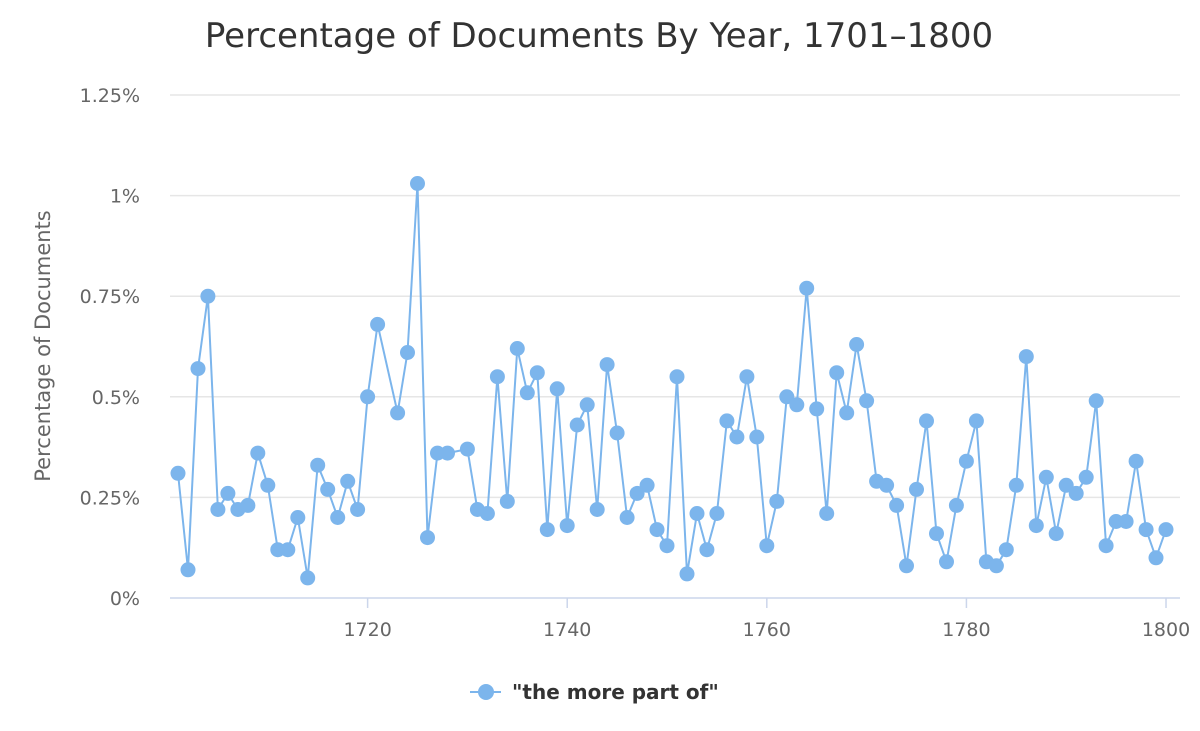  I want to click on y-axis-ticks: 0% 0.25% 0.5% 0.75% 1% 1.25%, so click(110, 347).